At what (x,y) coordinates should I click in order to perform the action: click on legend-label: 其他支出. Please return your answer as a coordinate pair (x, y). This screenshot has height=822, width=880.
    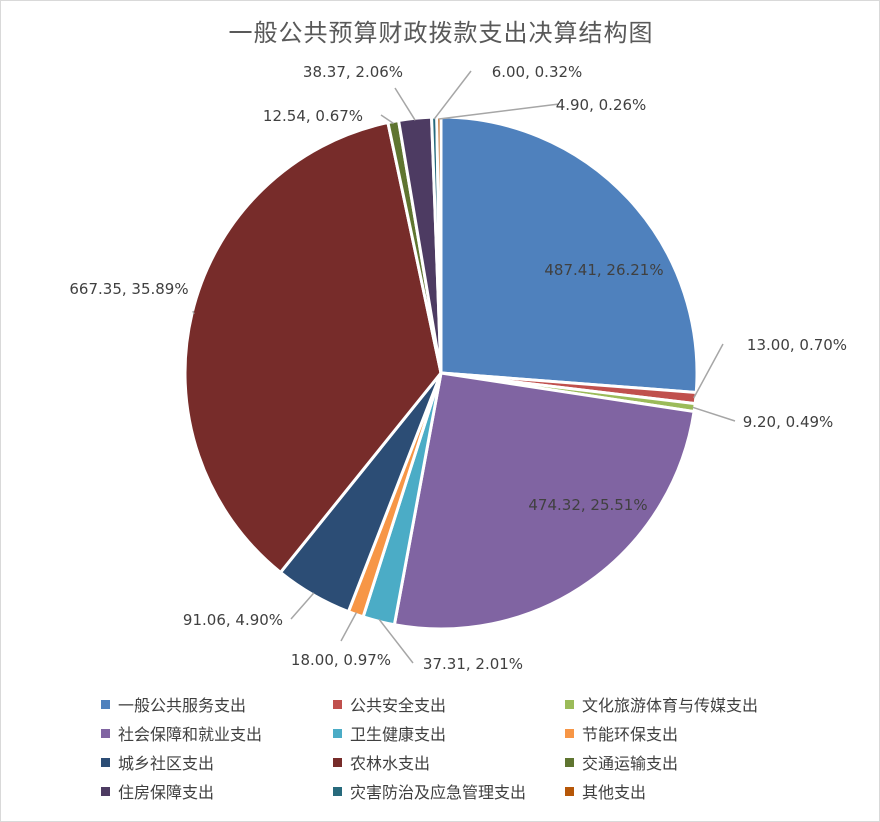
    Looking at the image, I should click on (614, 792).